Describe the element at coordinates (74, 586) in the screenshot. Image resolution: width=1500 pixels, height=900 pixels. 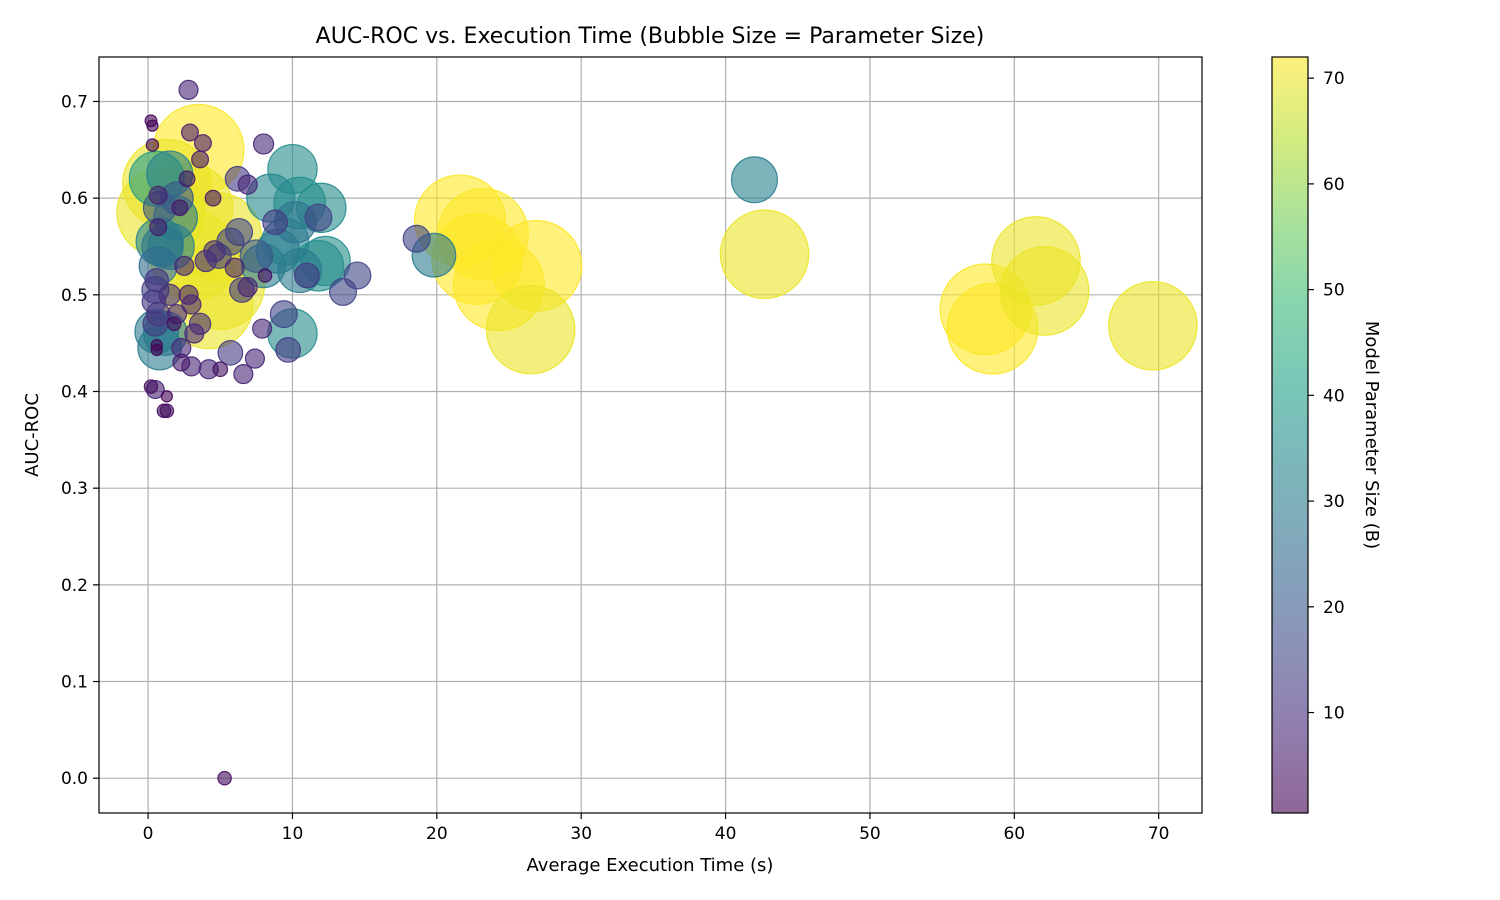
I see `y-tick-label: 0.2` at that location.